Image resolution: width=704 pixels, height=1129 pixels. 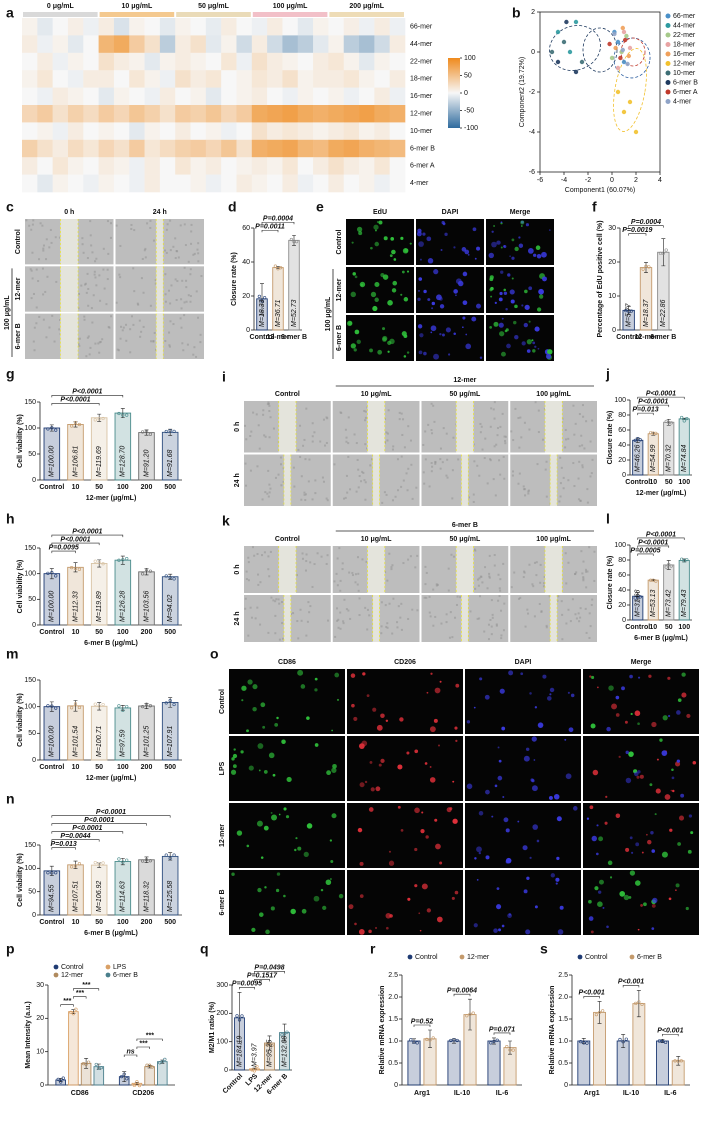 What do you see at coordinates (30, 574) in the screenshot?
I see `y-tick-label: 100` at bounding box center [30, 574].